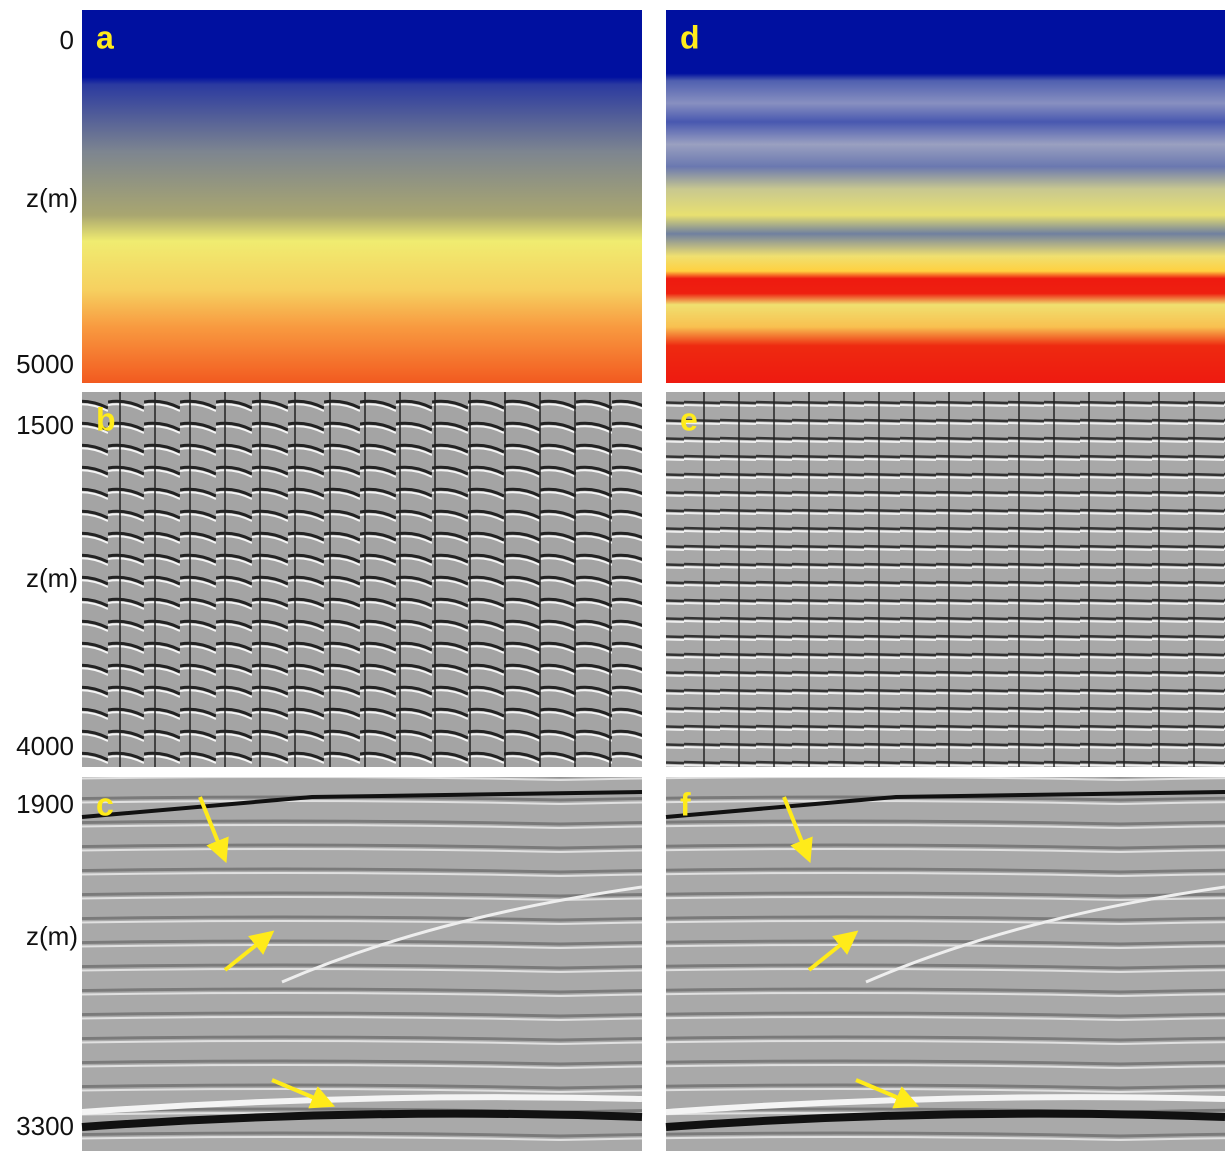  What do you see at coordinates (45, 746) in the screenshot?
I see `tick-label: 4000` at bounding box center [45, 746].